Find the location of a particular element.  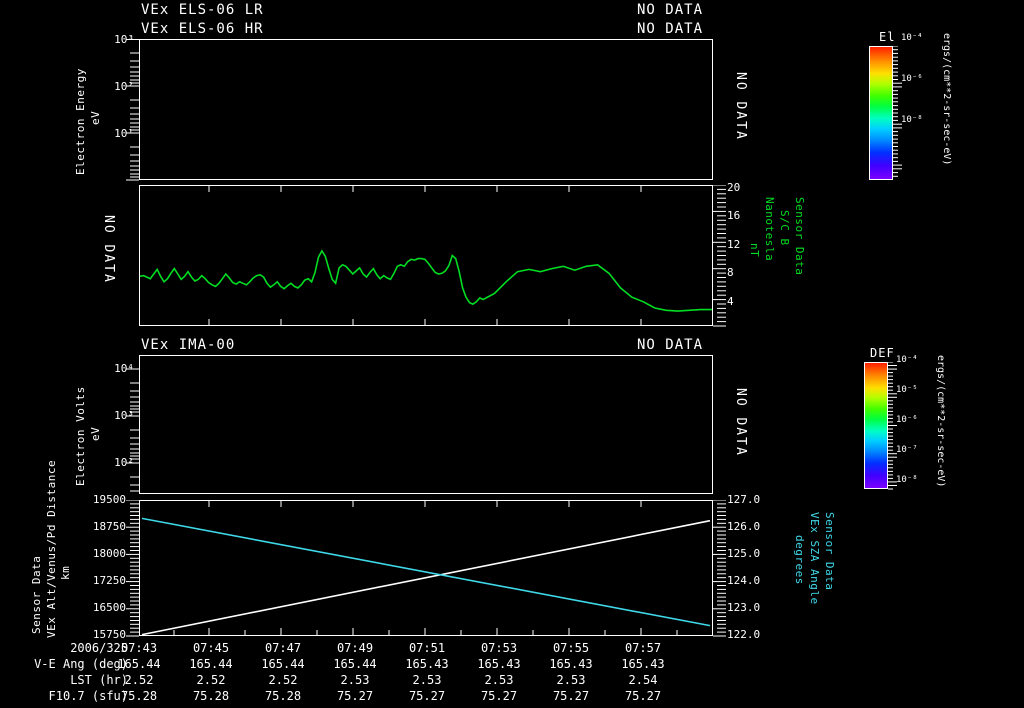

panel3-yunits: eV is located at coordinates (95, 433).